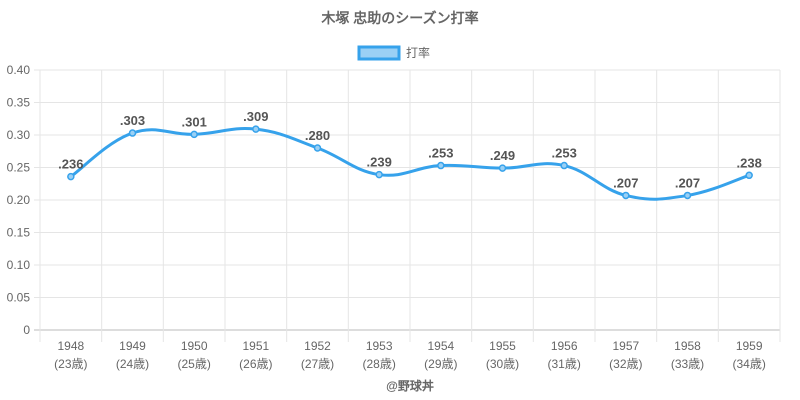 The height and width of the screenshot is (400, 800). Describe the element at coordinates (379, 162) in the screenshot. I see `data-label: .239` at that location.